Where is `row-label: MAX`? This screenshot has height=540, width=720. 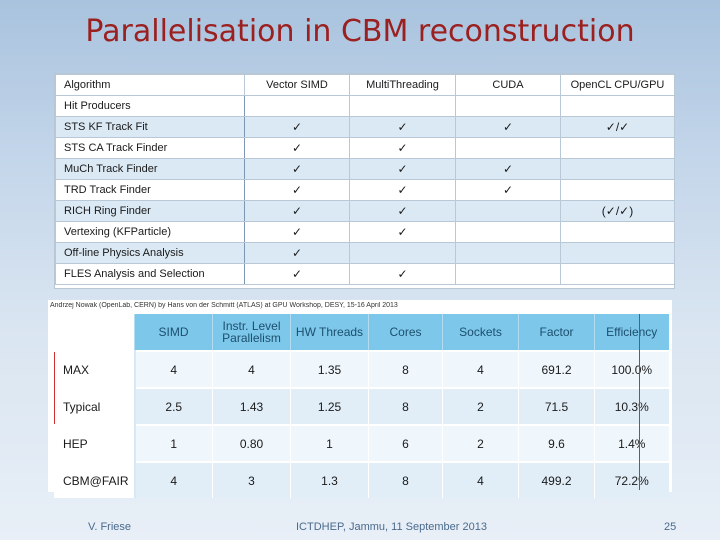 row-label: MAX is located at coordinates (95, 369).